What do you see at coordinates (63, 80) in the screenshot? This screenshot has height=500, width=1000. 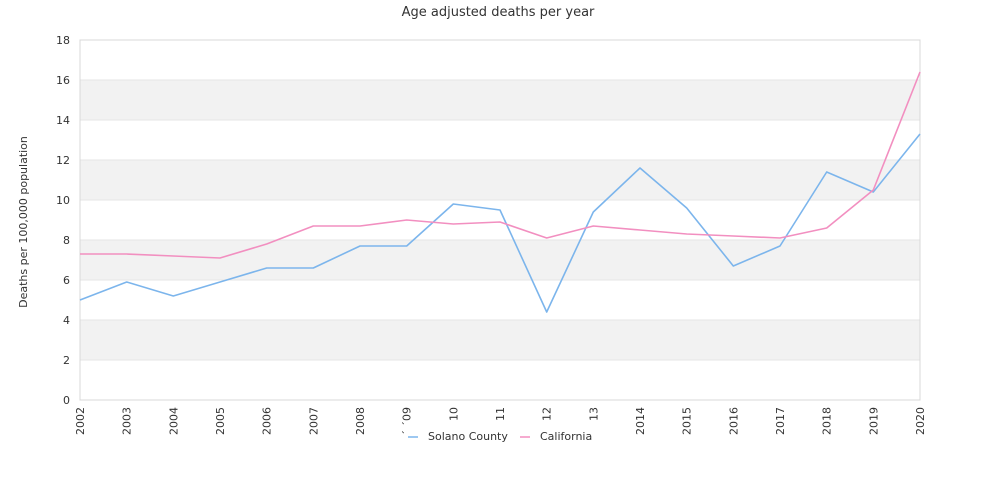 I see `y-tick-label: 16` at bounding box center [63, 80].